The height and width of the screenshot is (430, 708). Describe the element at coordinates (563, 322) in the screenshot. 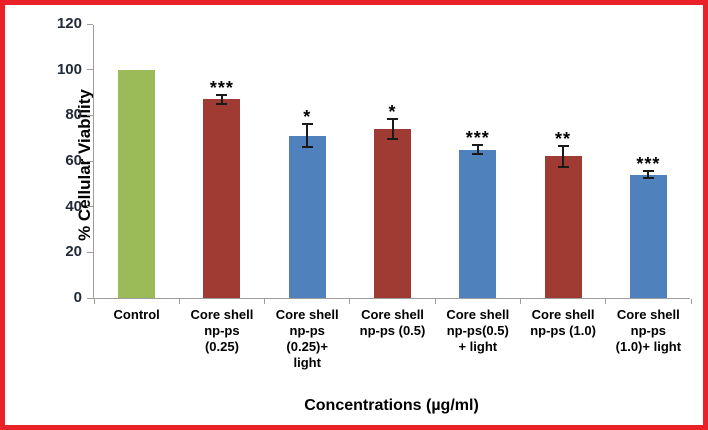

I see `x-category-label: Core shell np-ps (1.0)` at that location.